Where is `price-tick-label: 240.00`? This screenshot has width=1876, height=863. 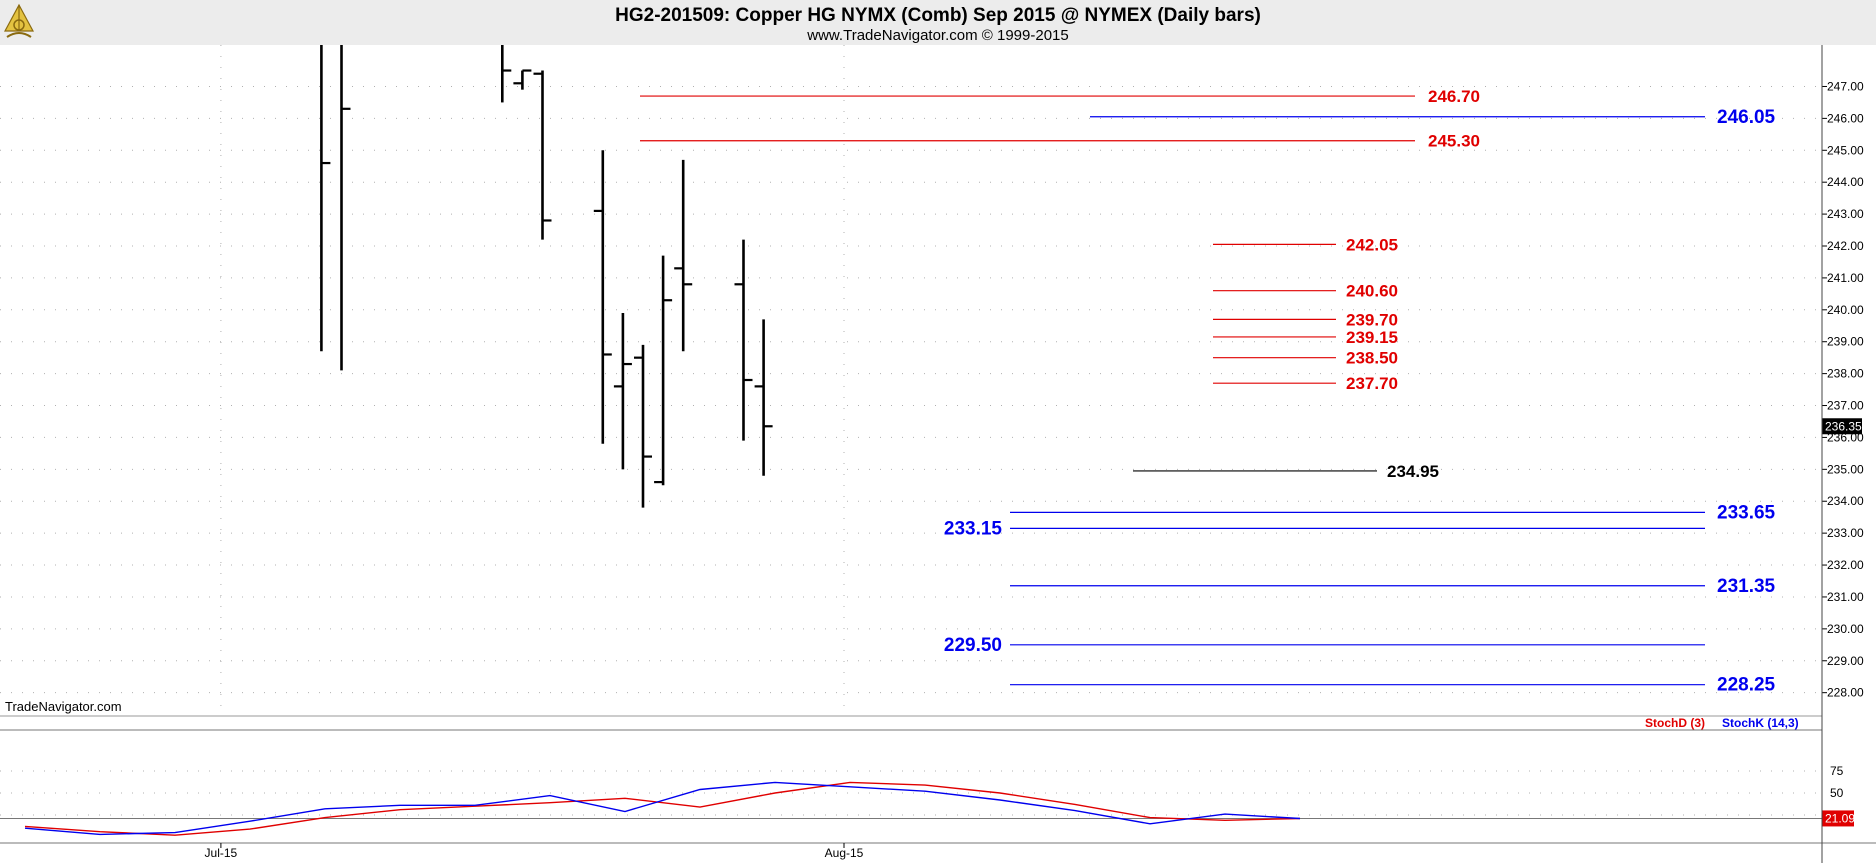 price-tick-label: 240.00 is located at coordinates (1845, 310).